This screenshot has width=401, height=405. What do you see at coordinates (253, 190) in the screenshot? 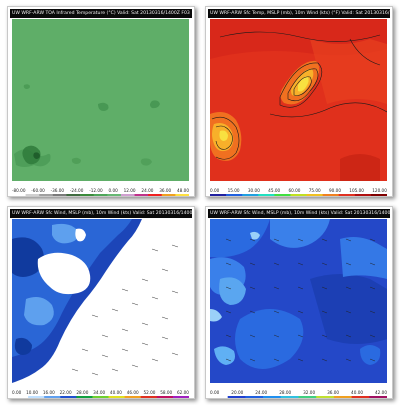
I see `colorbar-tick-label: 30.00` at bounding box center [253, 190].